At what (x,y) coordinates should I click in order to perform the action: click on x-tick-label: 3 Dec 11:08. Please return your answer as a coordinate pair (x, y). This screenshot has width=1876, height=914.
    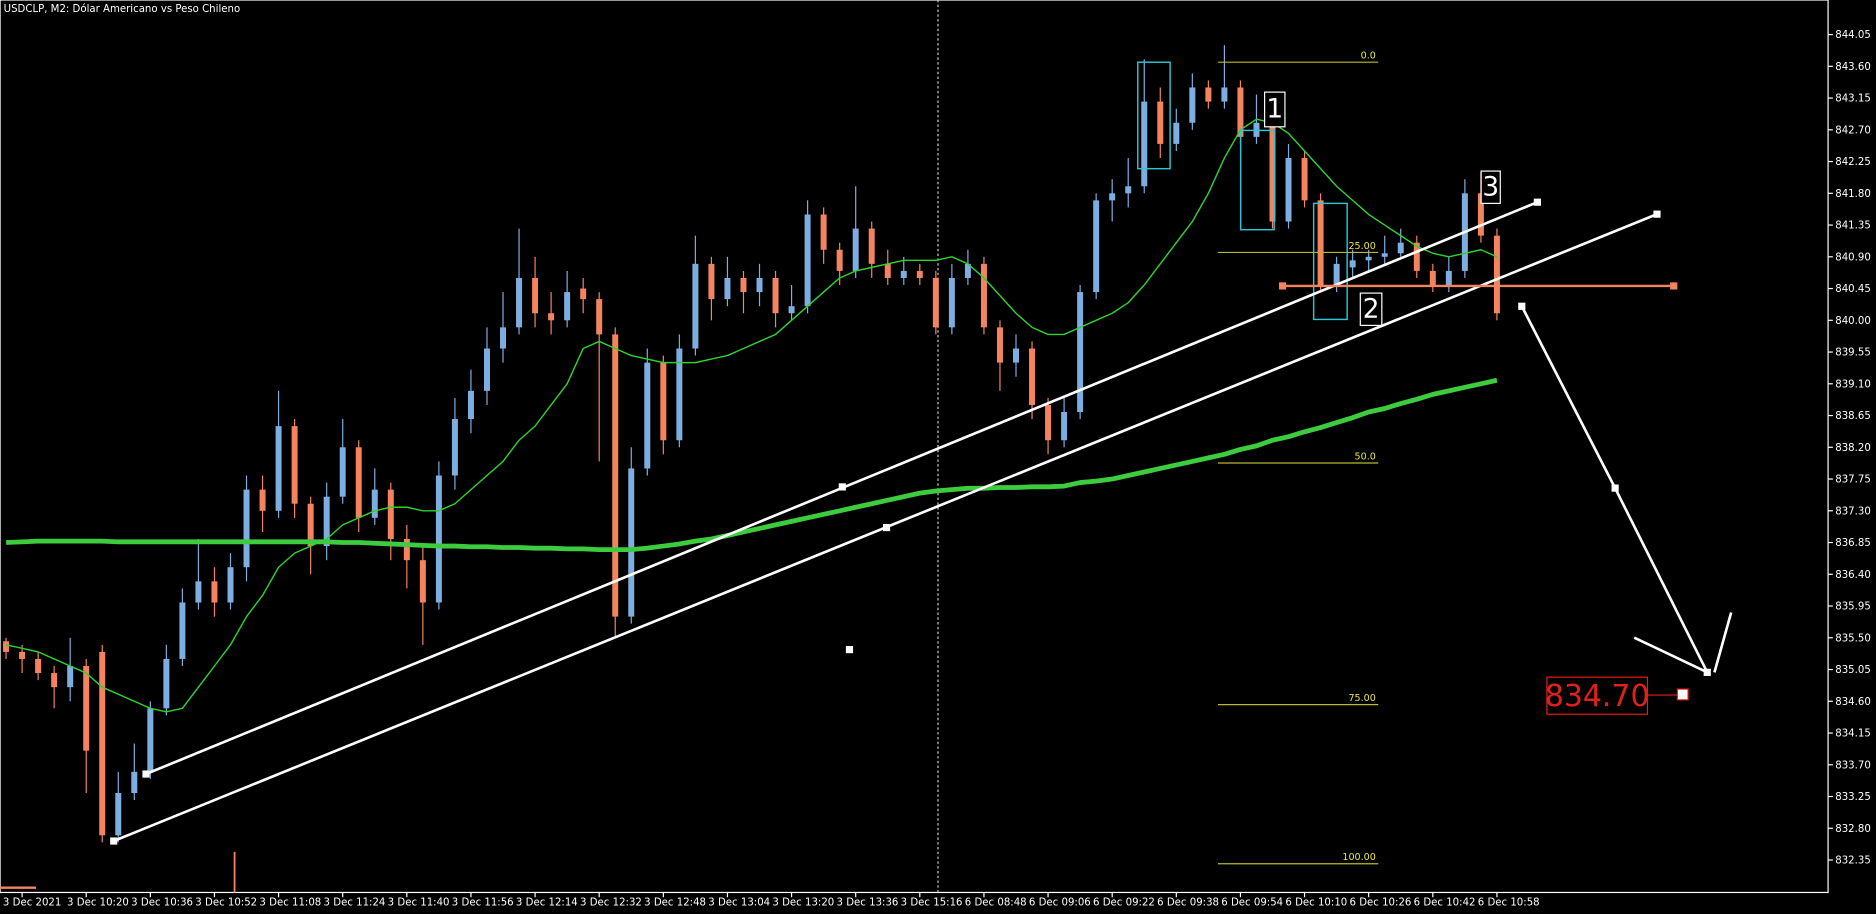
    Looking at the image, I should click on (290, 903).